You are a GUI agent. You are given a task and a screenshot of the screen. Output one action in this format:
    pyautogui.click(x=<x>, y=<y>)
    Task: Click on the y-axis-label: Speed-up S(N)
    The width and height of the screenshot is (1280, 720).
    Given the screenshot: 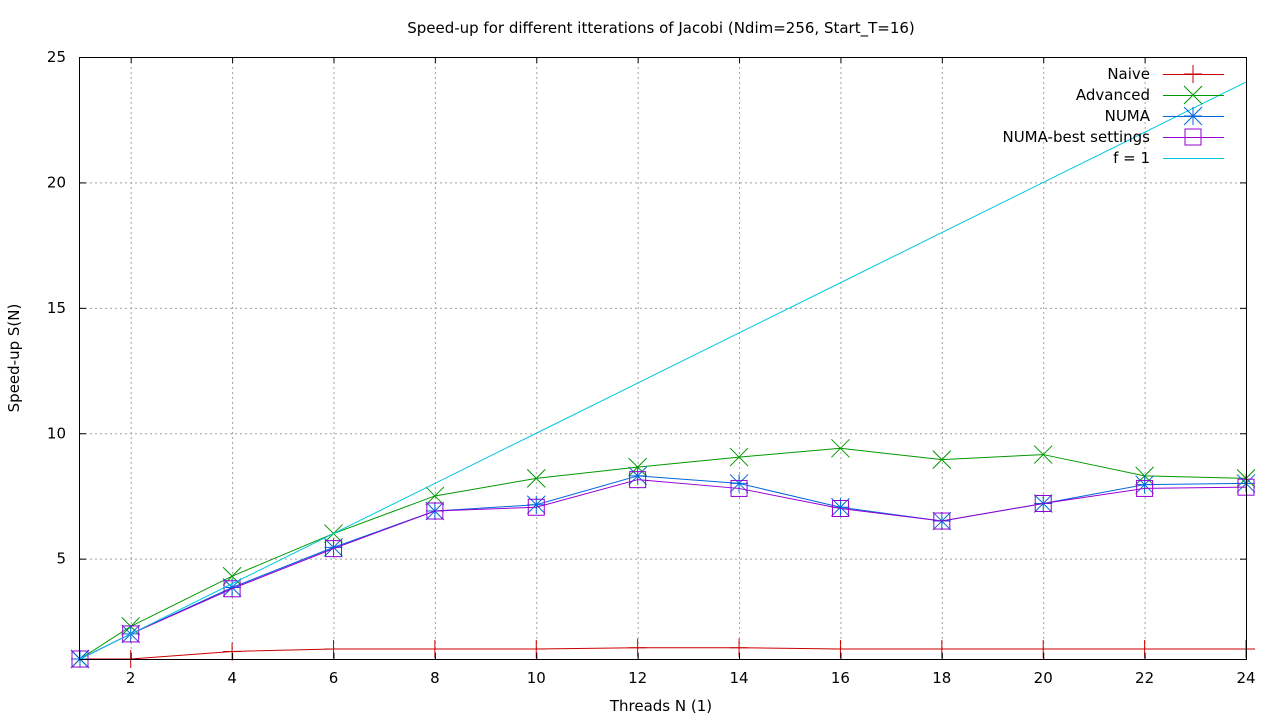 What is the action you would take?
    pyautogui.click(x=14, y=358)
    